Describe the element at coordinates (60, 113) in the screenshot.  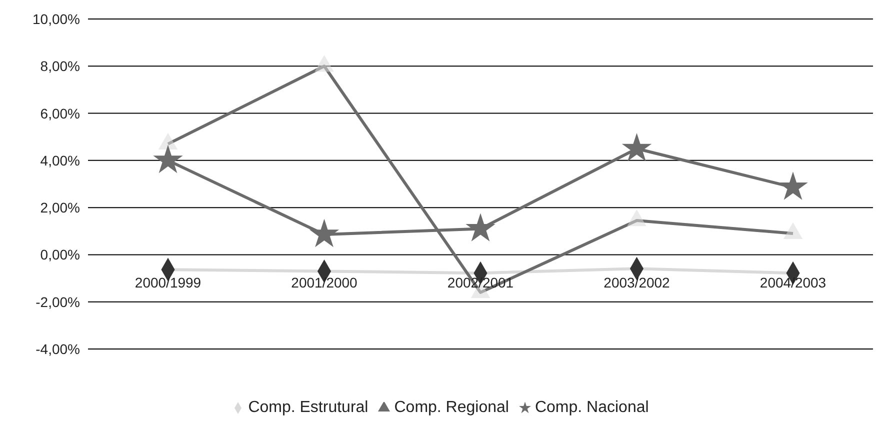
I see `y-tick-label: 6,00%` at that location.